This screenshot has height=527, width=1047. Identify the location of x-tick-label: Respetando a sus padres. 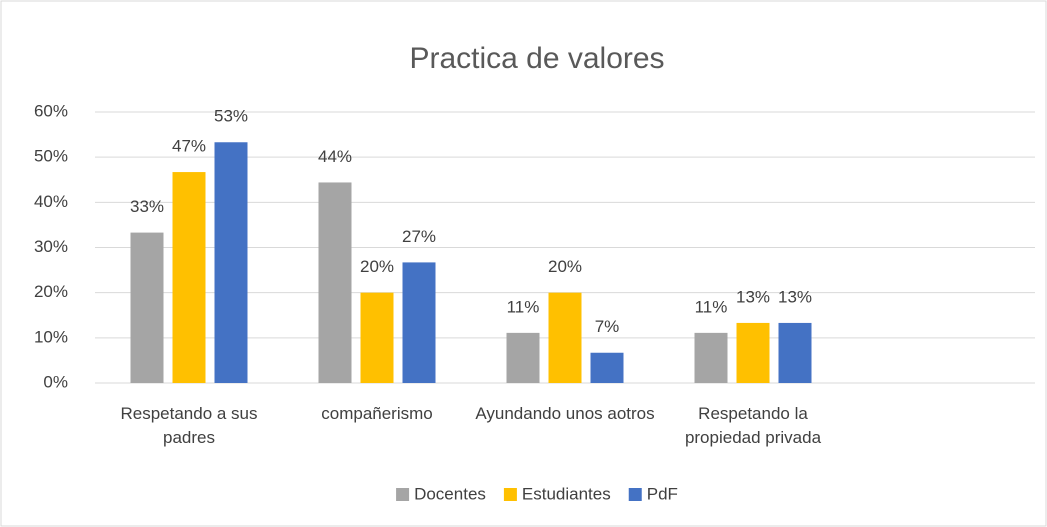
(189, 425).